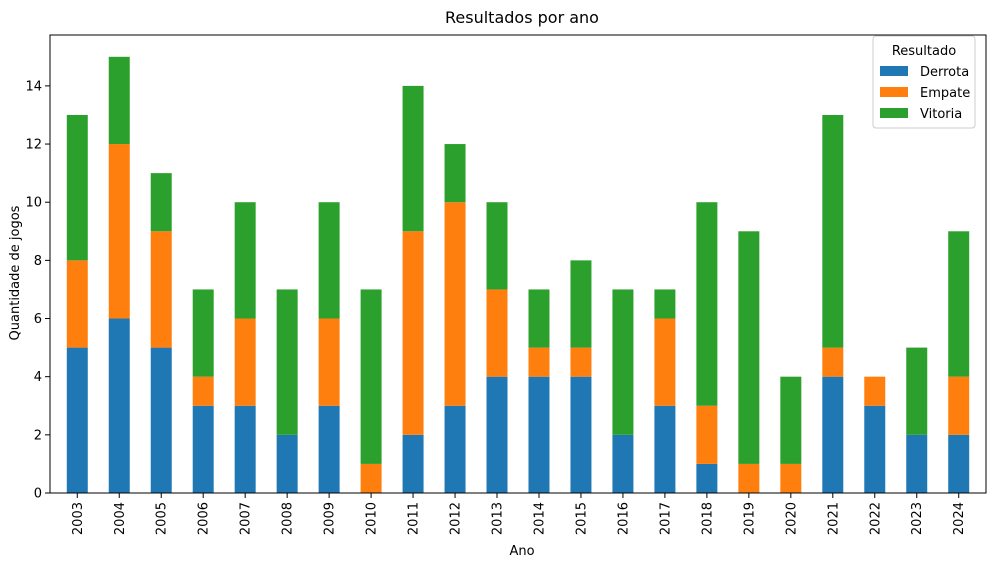  What do you see at coordinates (707, 304) in the screenshot?
I see `bar-vitoria-2018` at bounding box center [707, 304].